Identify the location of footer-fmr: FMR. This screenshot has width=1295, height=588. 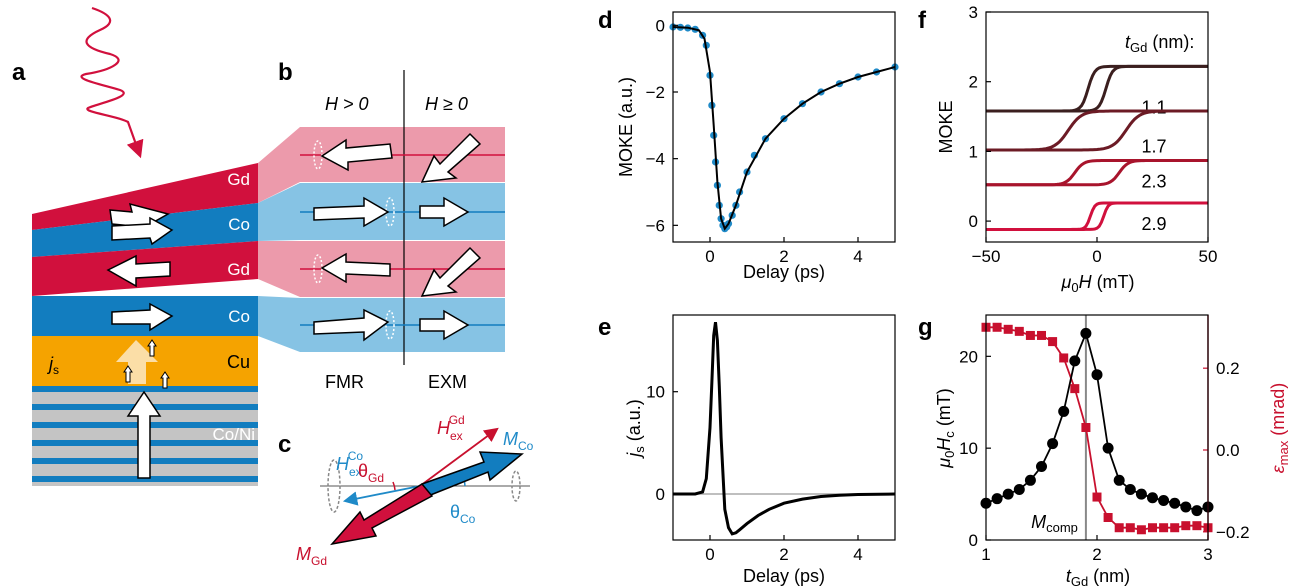
(344, 382).